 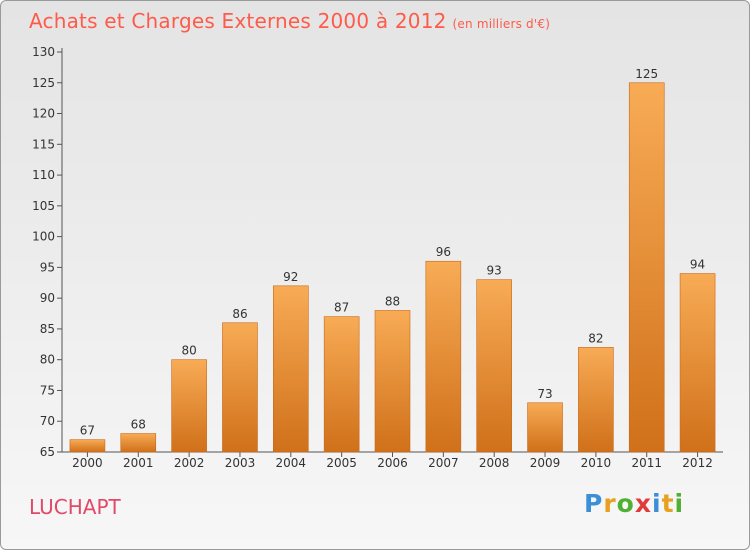 I want to click on data-label-2008: 93, so click(x=494, y=271).